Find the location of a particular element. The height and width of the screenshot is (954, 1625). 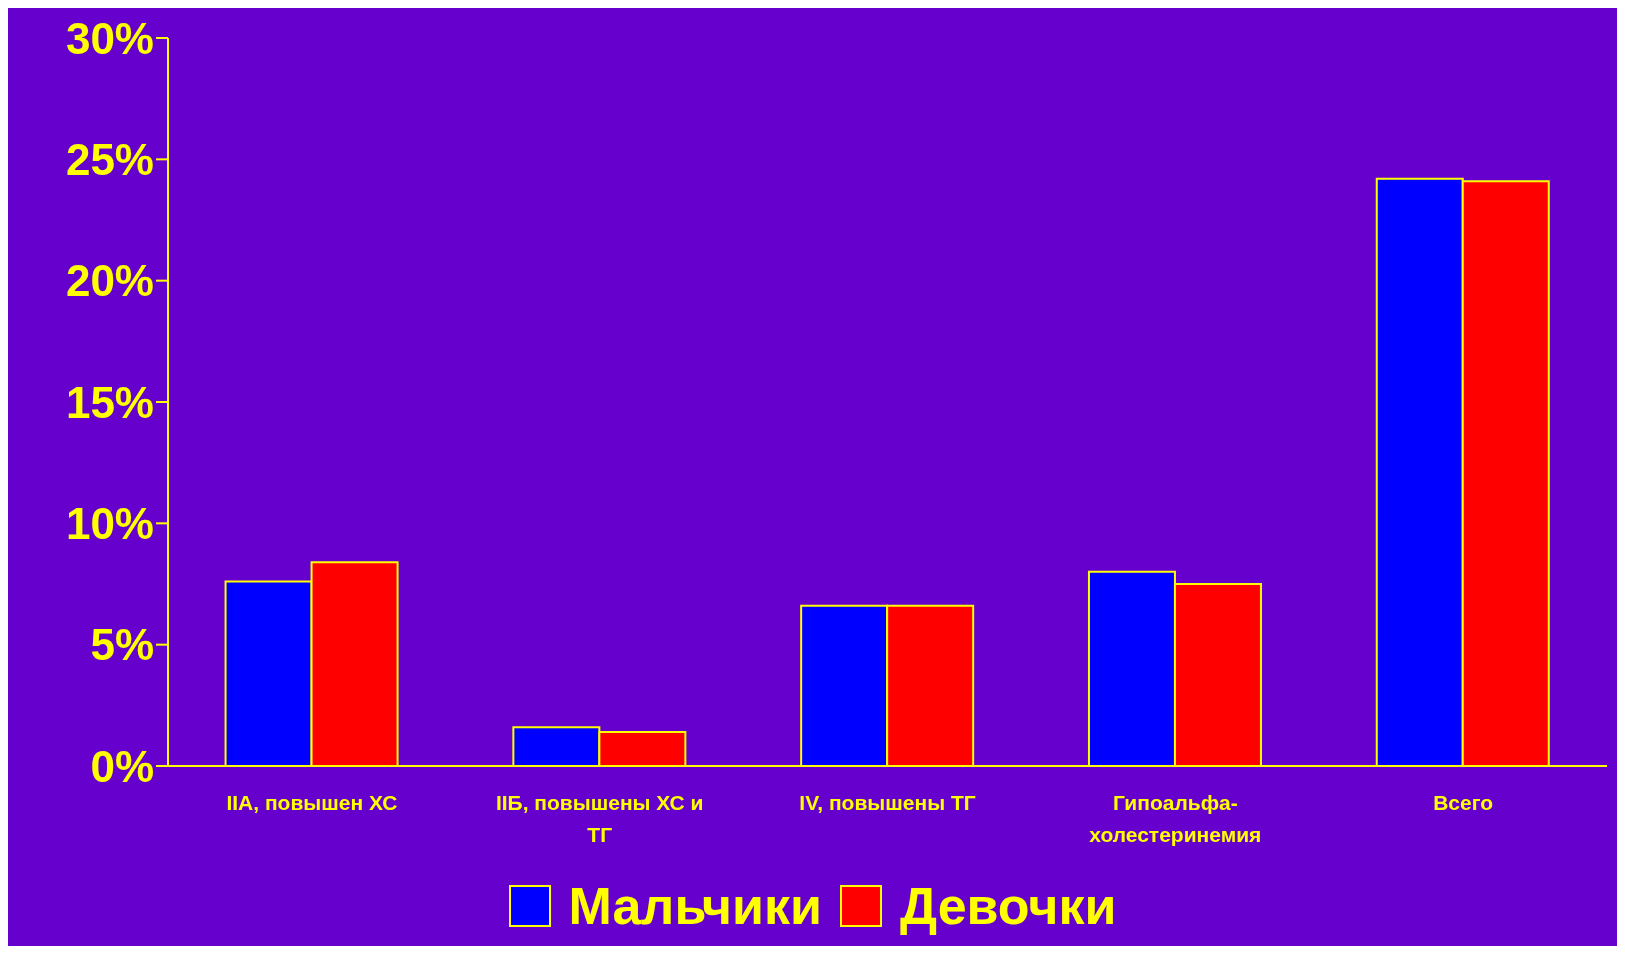

legend-label: Девочки is located at coordinates (1008, 906).